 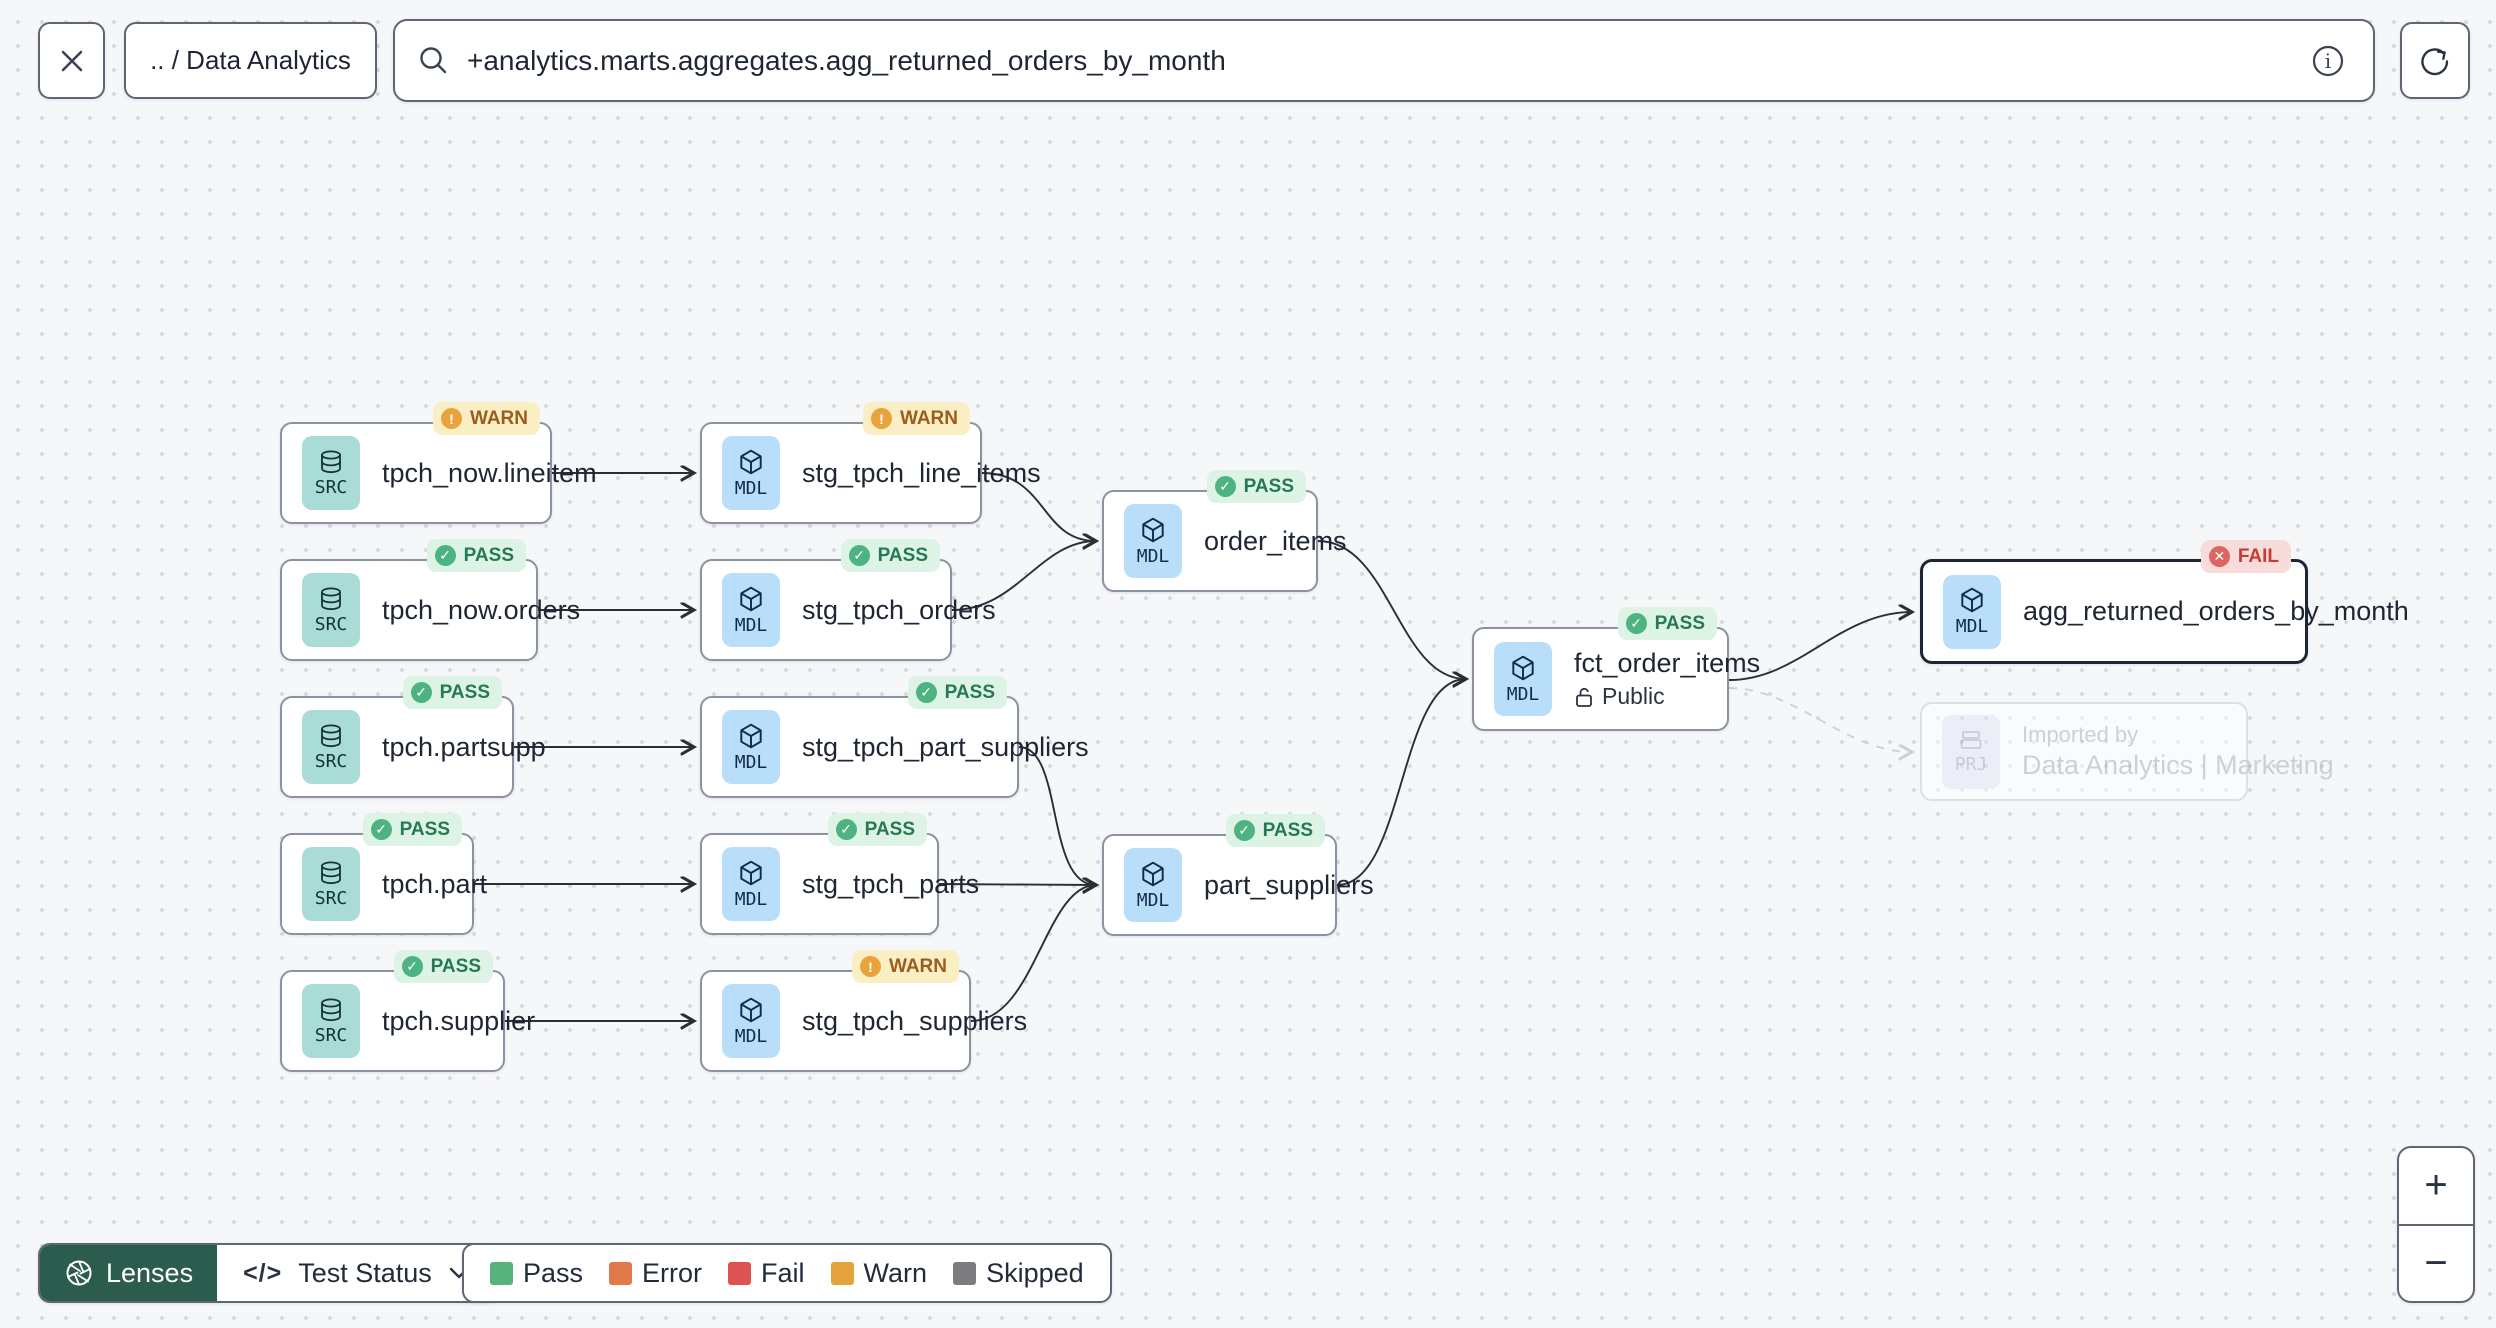 I want to click on database-icon, so click(x=331, y=599).